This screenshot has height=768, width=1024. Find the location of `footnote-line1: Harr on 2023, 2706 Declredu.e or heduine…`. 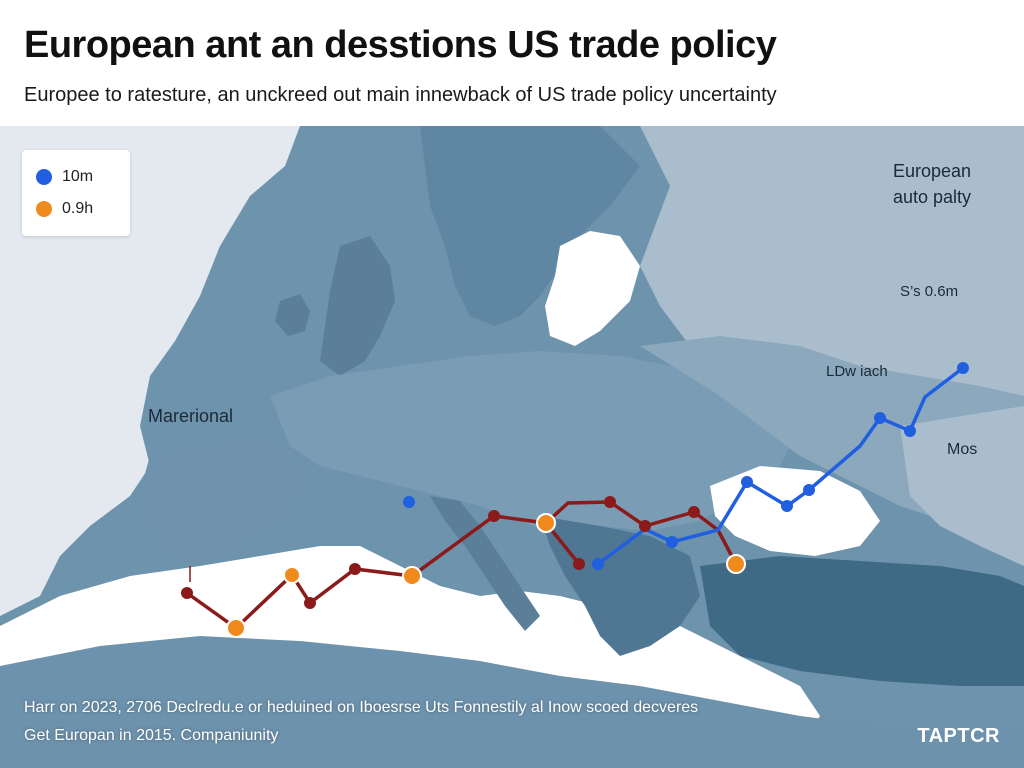

footnote-line1: Harr on 2023, 2706 Declredu.e or heduine… is located at coordinates (361, 707).